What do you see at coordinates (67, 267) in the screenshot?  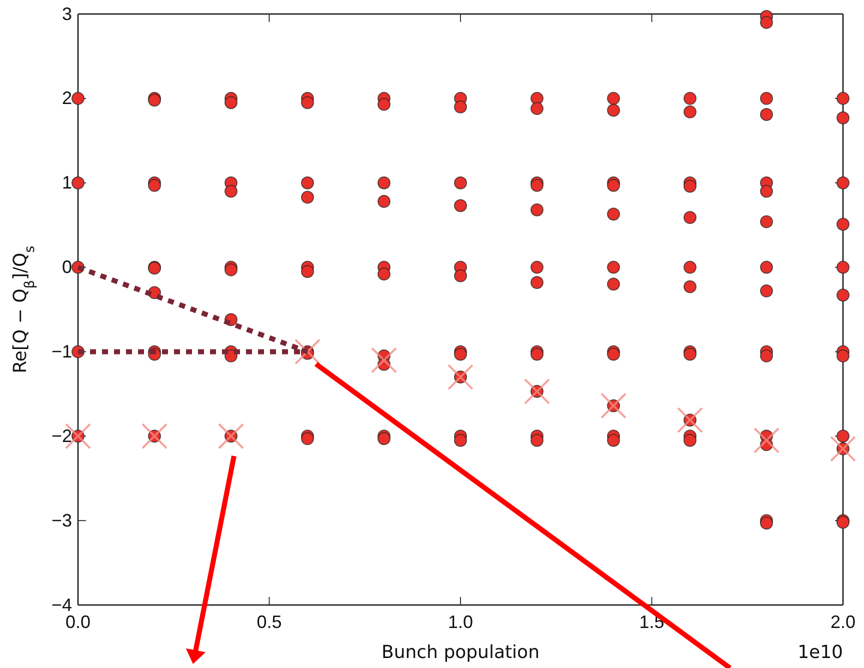 I see `y-tick-label: 0` at bounding box center [67, 267].